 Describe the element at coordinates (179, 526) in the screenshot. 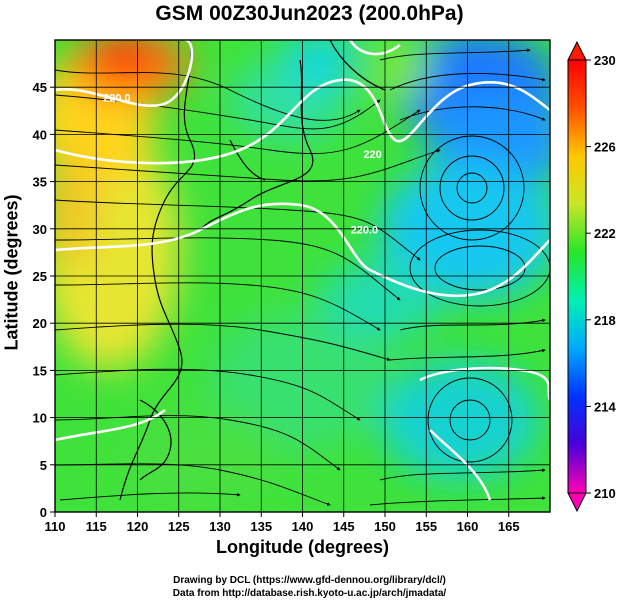

I see `x-tick-label: 125` at that location.